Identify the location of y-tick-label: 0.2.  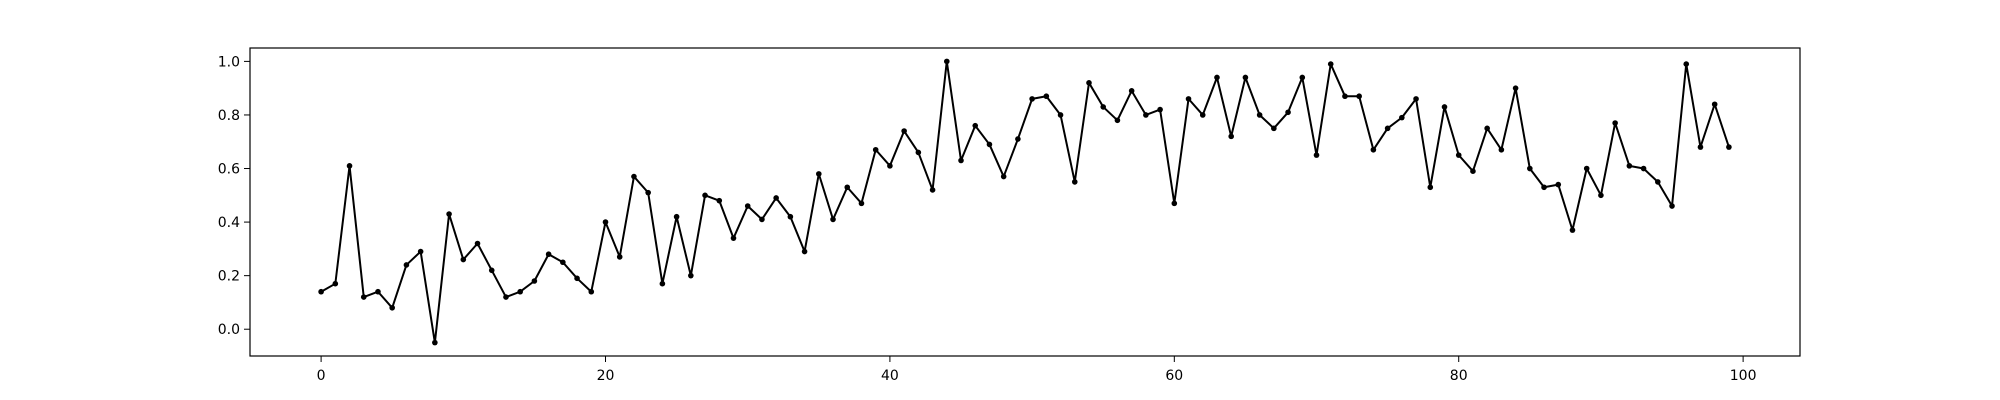
(229, 277).